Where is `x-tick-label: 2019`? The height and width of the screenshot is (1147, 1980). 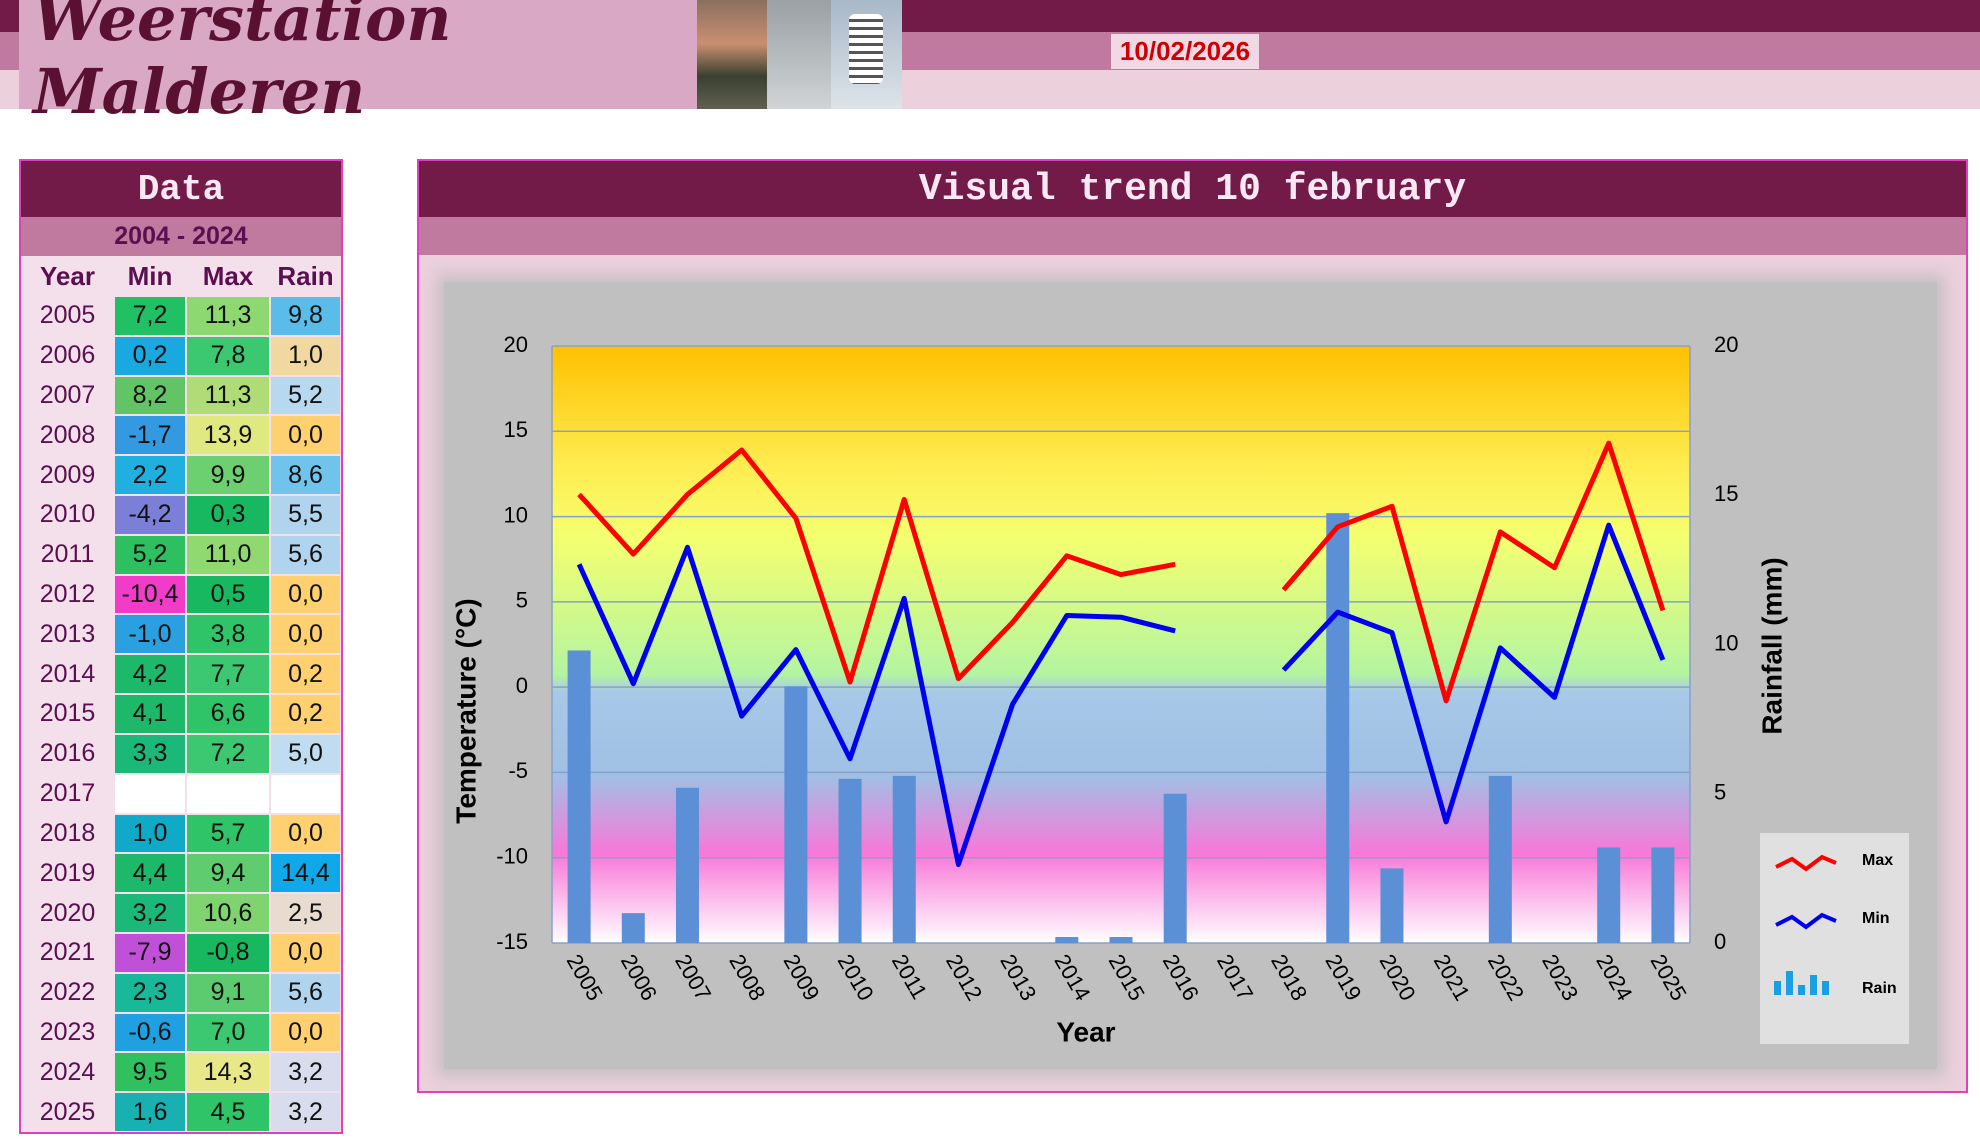
x-tick-label: 2019 is located at coordinates (1343, 977).